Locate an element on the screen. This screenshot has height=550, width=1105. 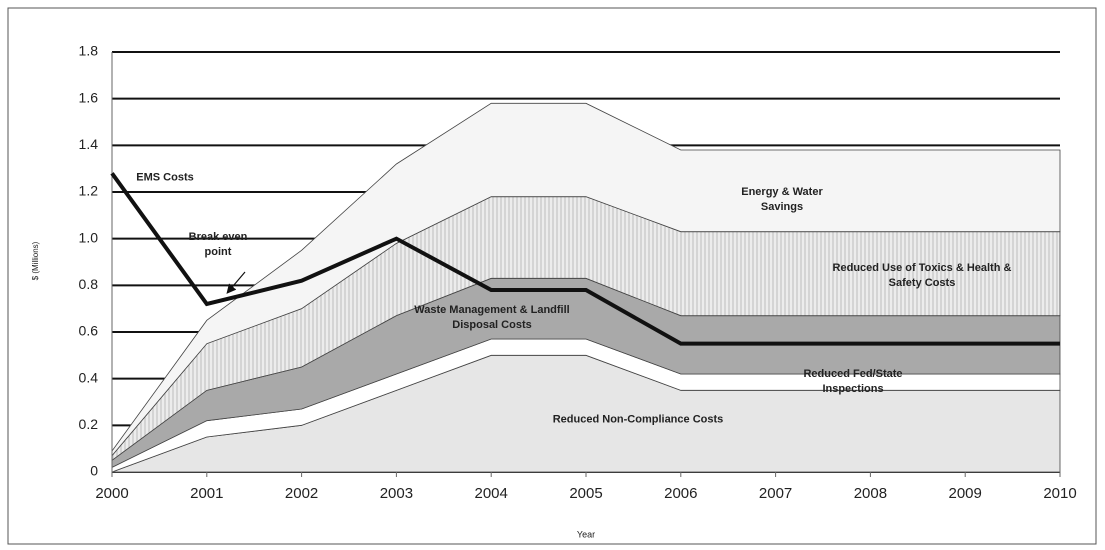
y-tick-label: 1.0 is located at coordinates (89, 237).